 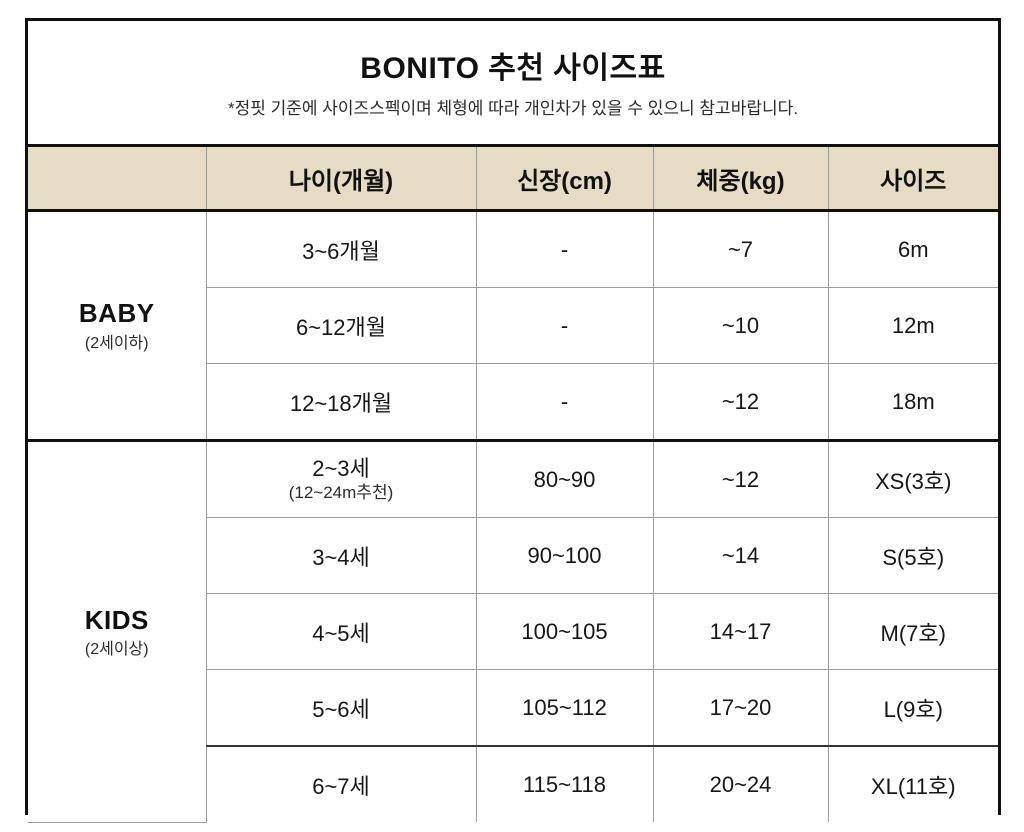 I want to click on cell-age: 4~5세, so click(x=341, y=631).